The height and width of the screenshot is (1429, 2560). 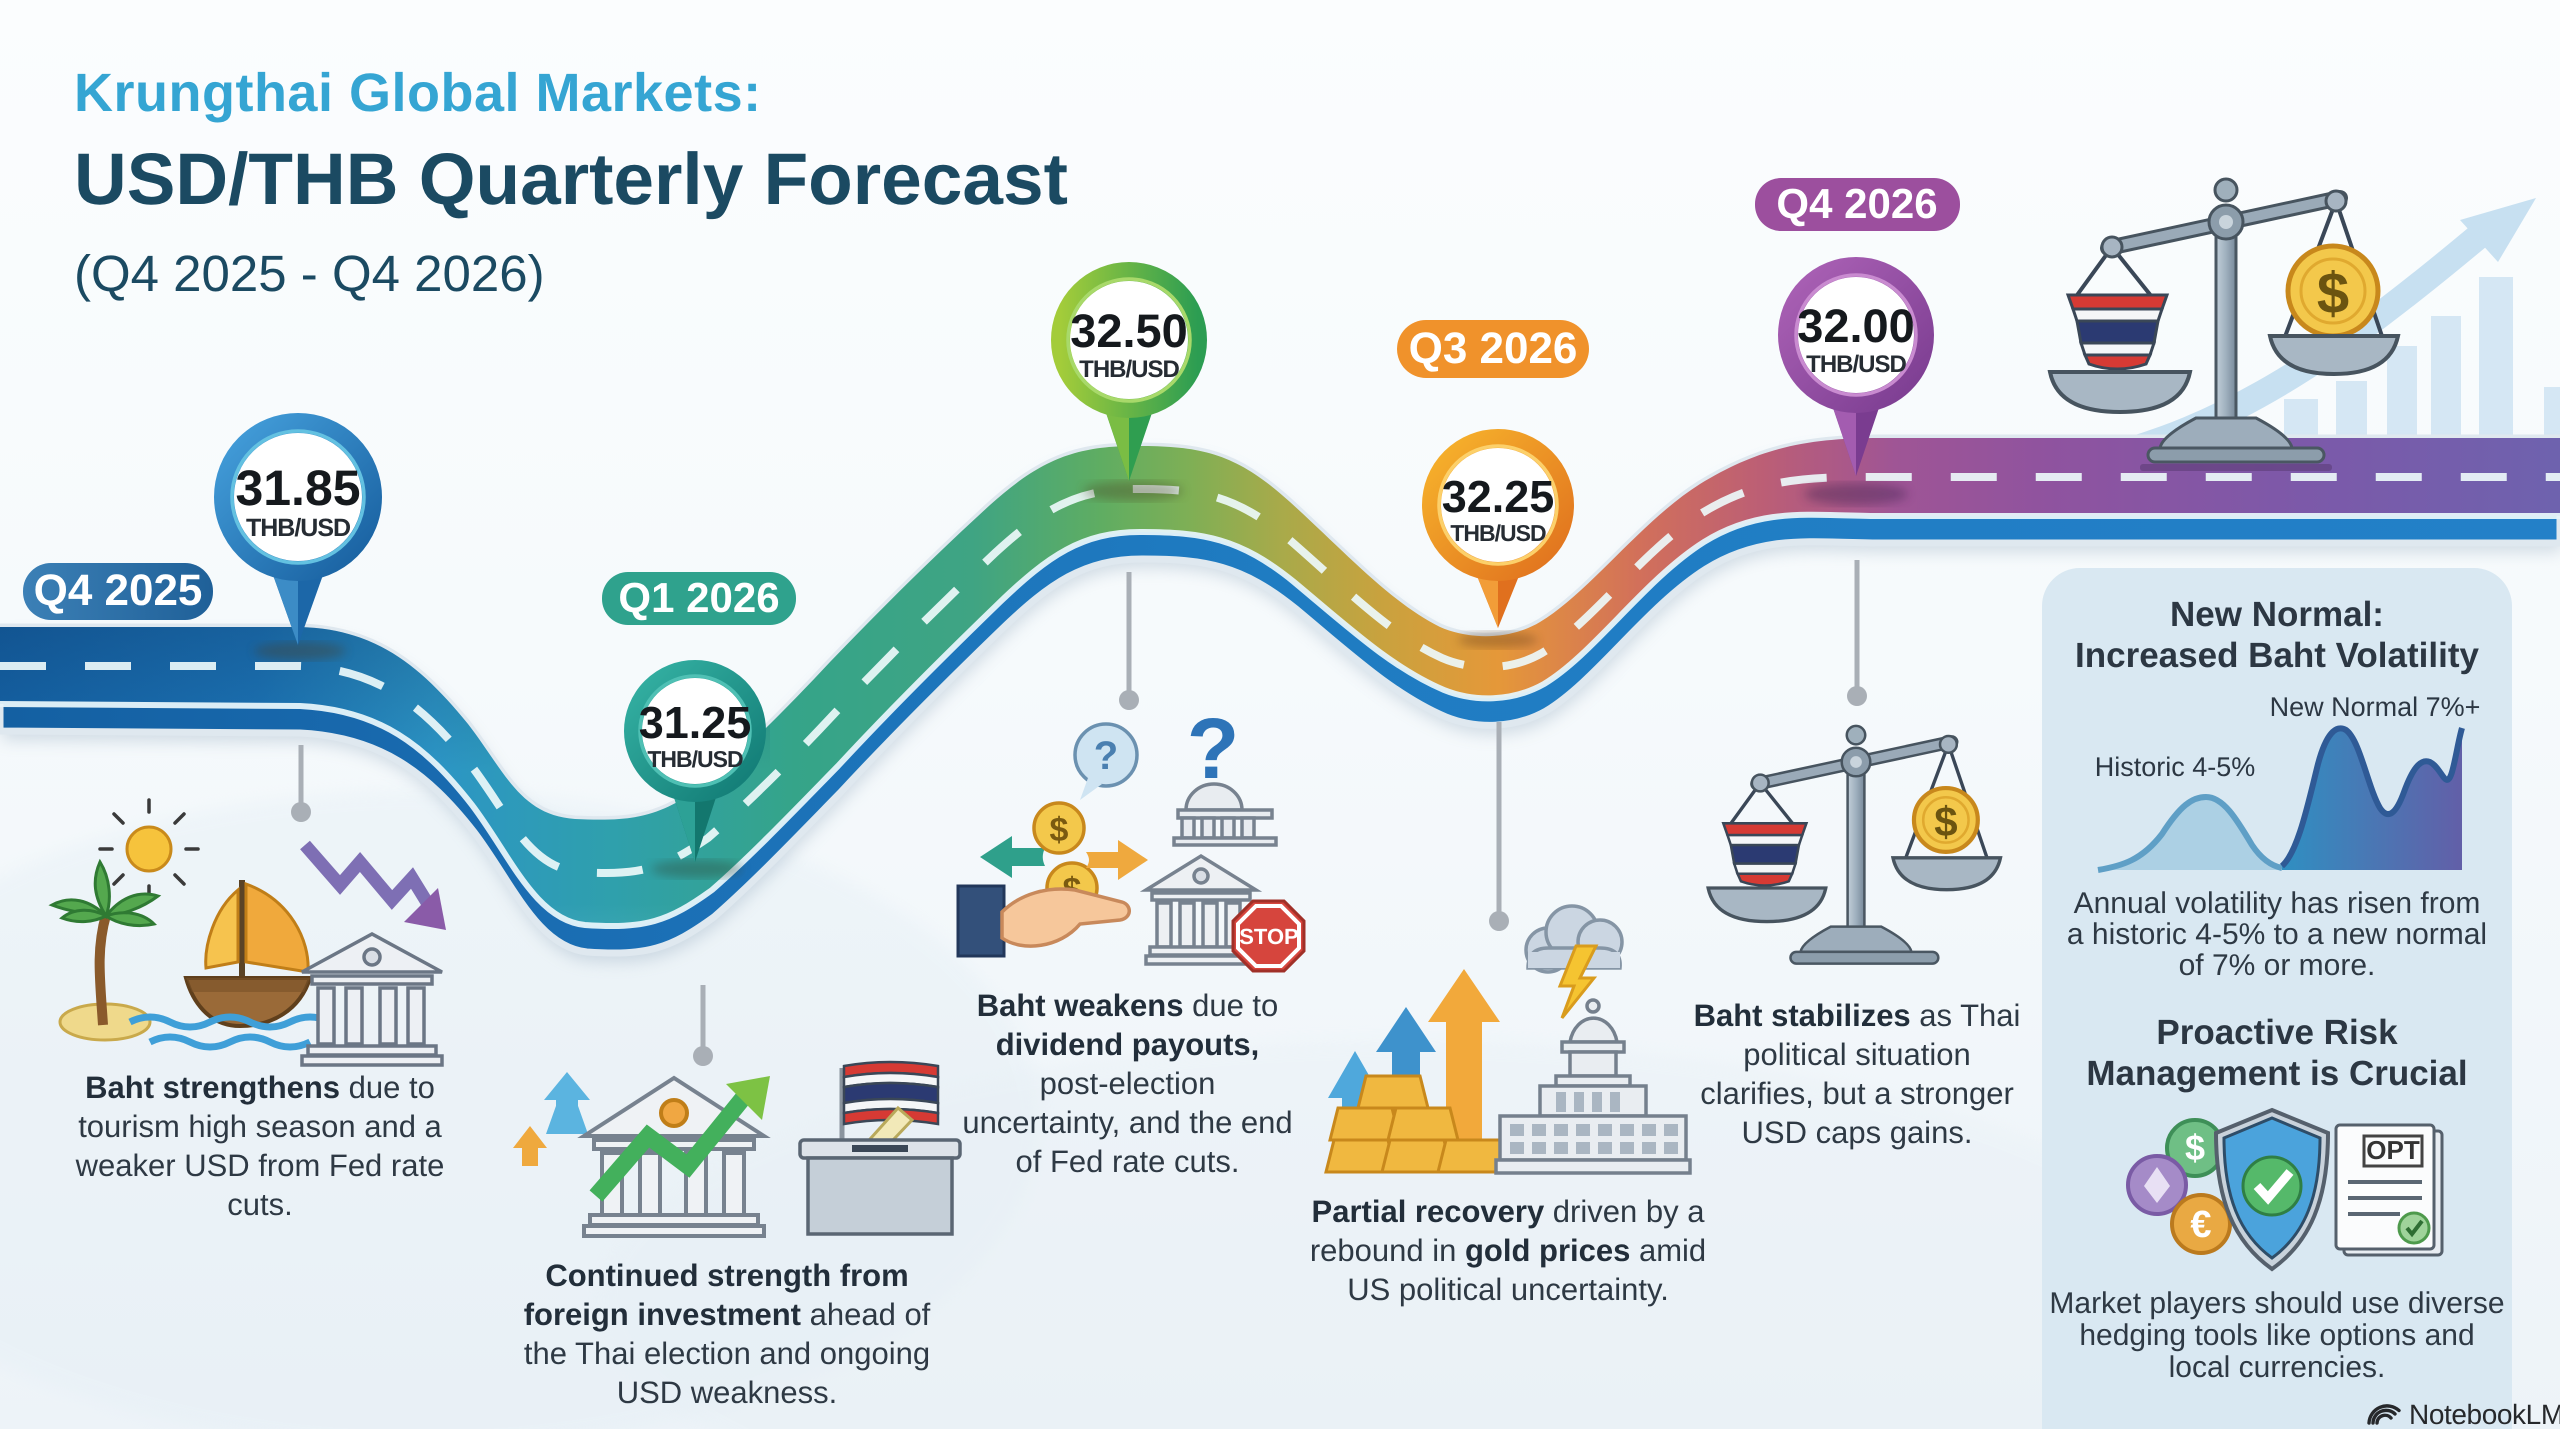 What do you see at coordinates (1269, 936) in the screenshot?
I see `svg-text: STOP` at bounding box center [1269, 936].